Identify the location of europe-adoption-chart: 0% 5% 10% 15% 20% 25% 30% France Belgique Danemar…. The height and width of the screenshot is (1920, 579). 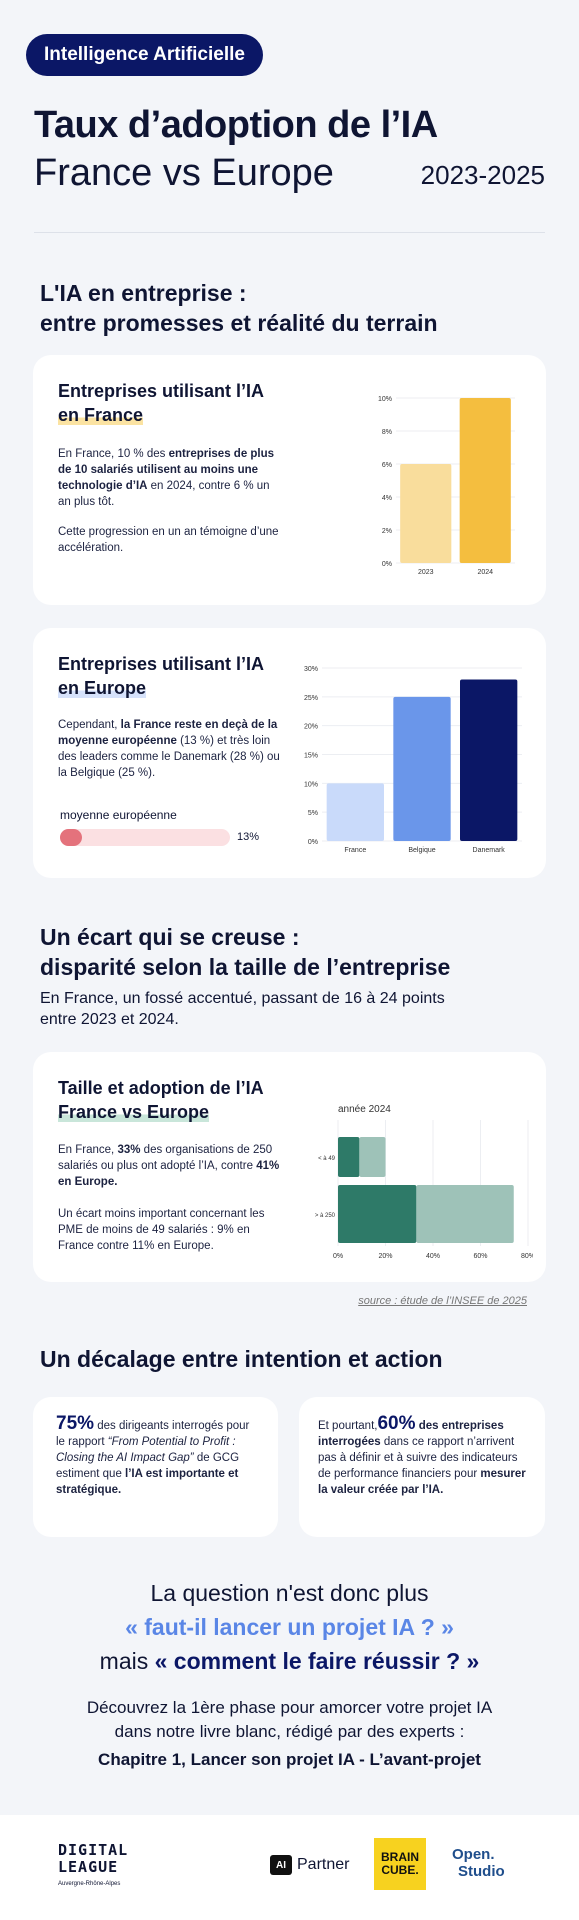
(413, 760).